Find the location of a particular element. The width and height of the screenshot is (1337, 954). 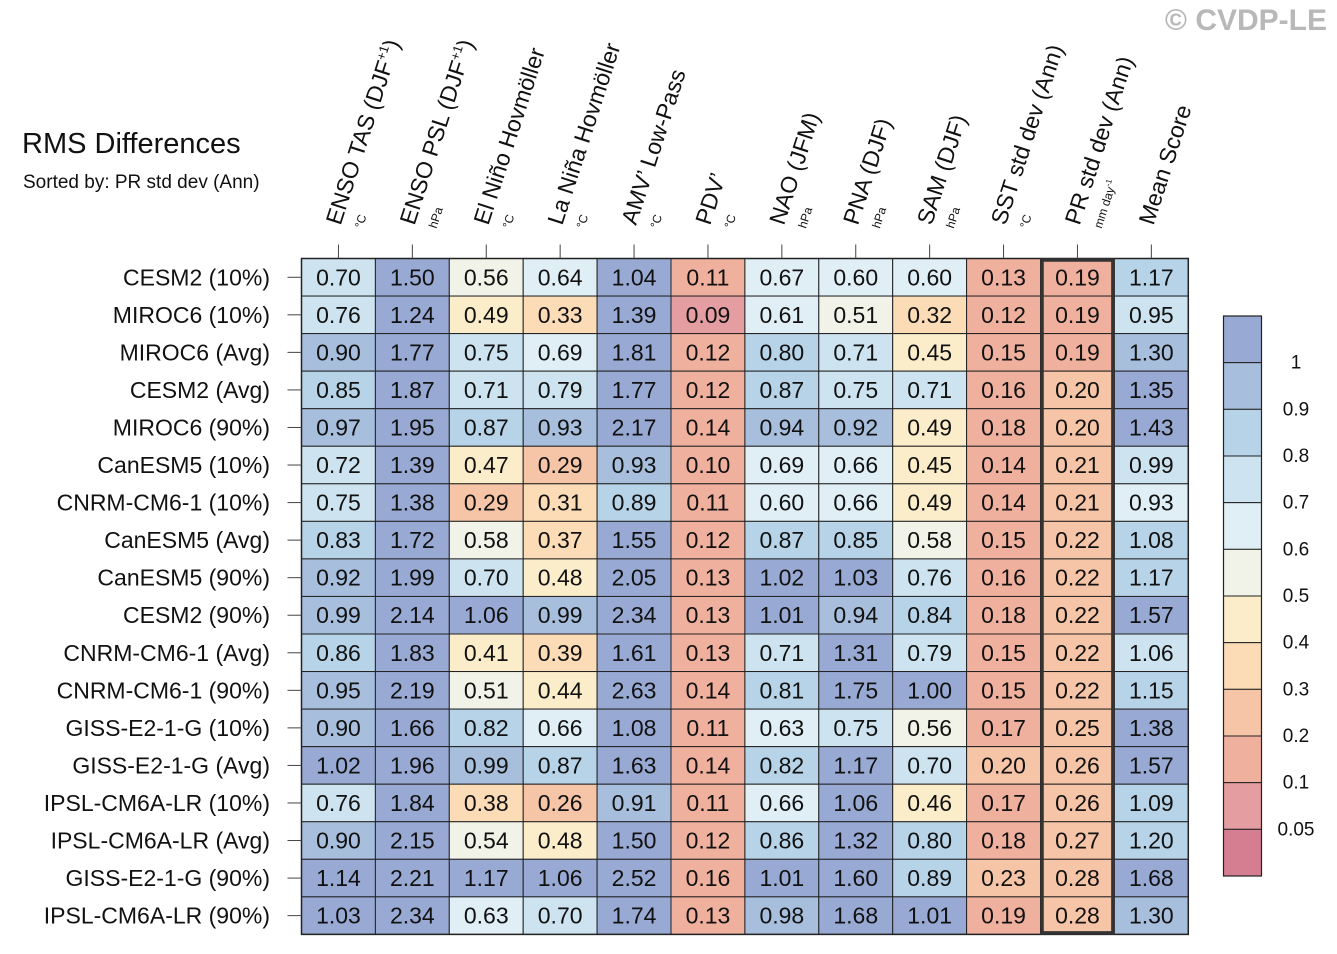

cell-value: 1.35 is located at coordinates (1151, 390).